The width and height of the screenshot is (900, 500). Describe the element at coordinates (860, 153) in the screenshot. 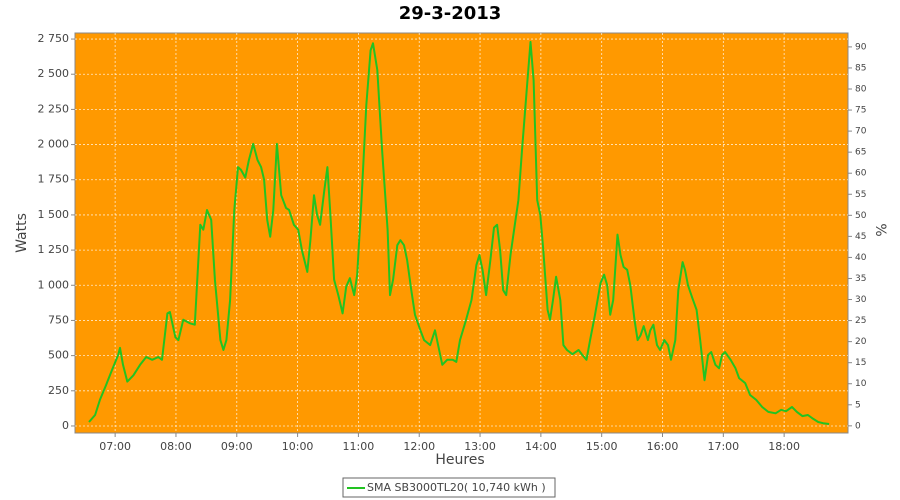

I see `y2-tick-label: 65` at that location.